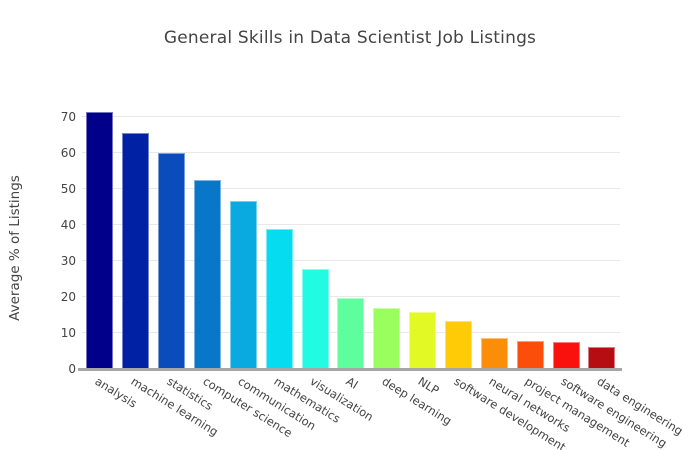  I want to click on bar-slot-deep-learning, so click(387, 234).